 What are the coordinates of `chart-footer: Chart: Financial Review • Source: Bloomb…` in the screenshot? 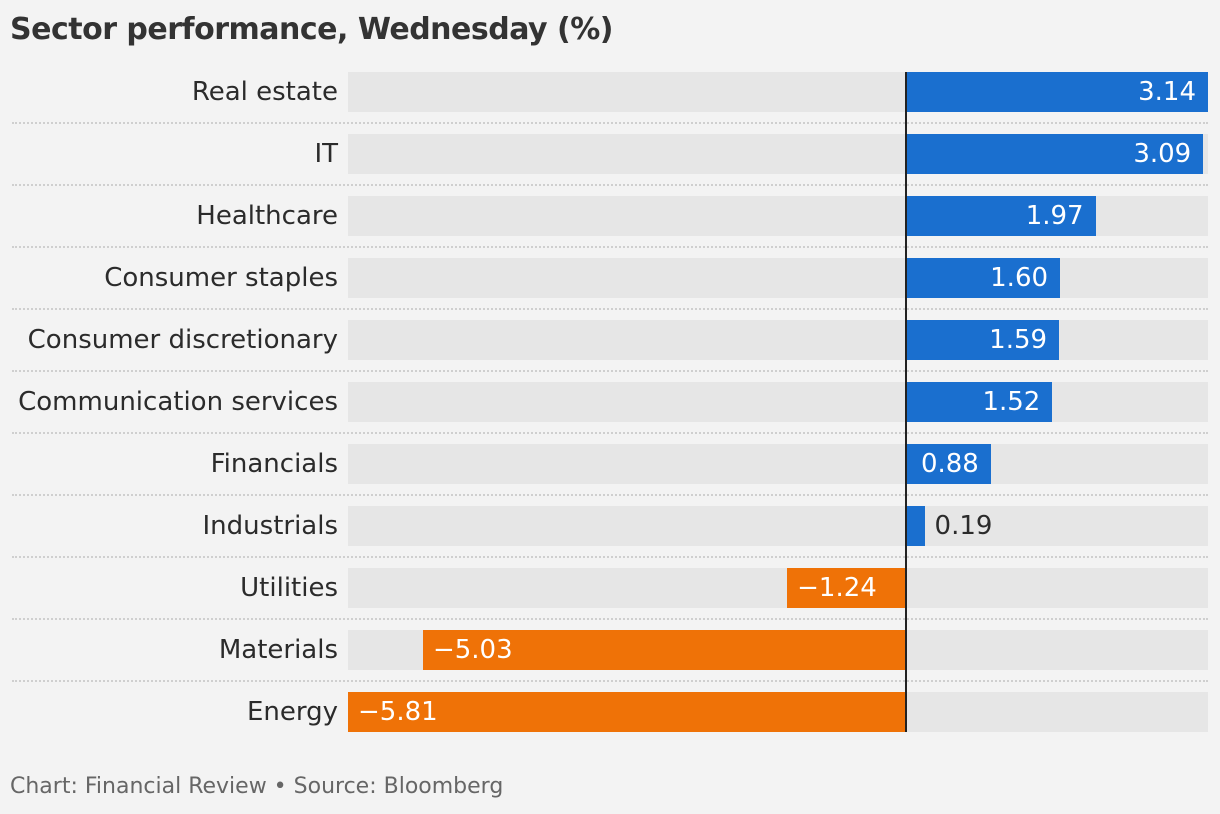 It's located at (257, 786).